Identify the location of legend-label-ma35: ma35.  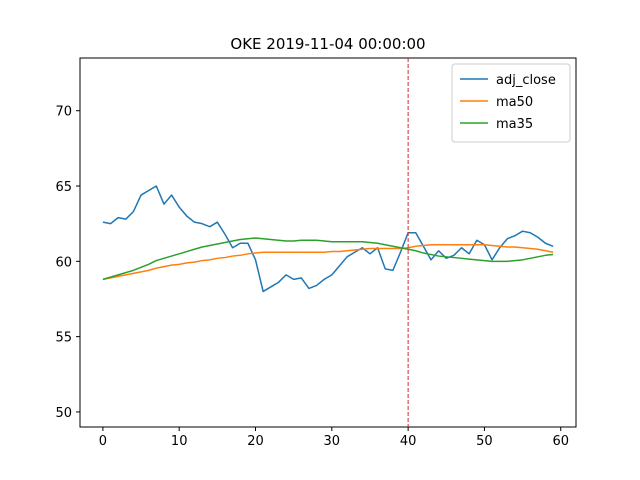
(514, 124).